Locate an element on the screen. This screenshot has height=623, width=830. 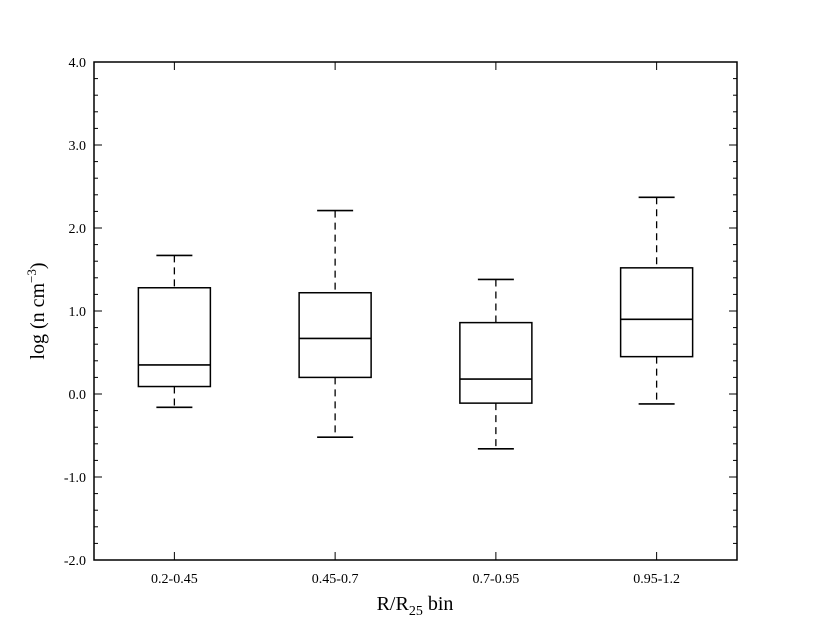
x-tick-label: 0.45-0.7 is located at coordinates (335, 579).